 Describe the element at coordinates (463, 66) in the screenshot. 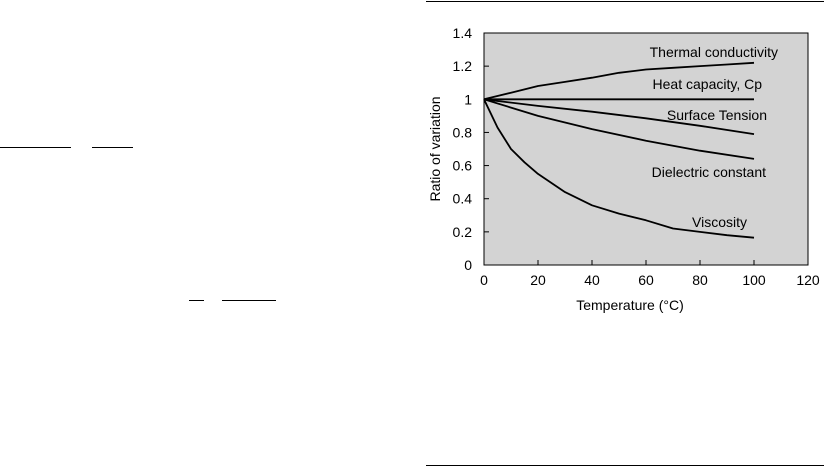

I see `y-tick-label: 1.2` at that location.